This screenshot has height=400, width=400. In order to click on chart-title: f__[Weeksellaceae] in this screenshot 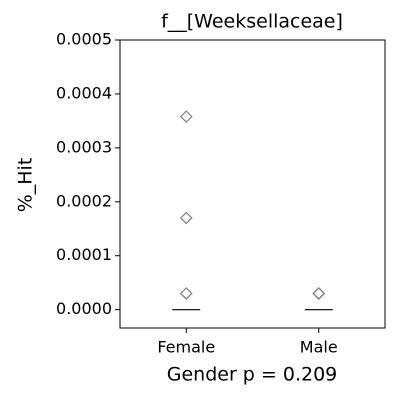, I will do `click(252, 22)`.